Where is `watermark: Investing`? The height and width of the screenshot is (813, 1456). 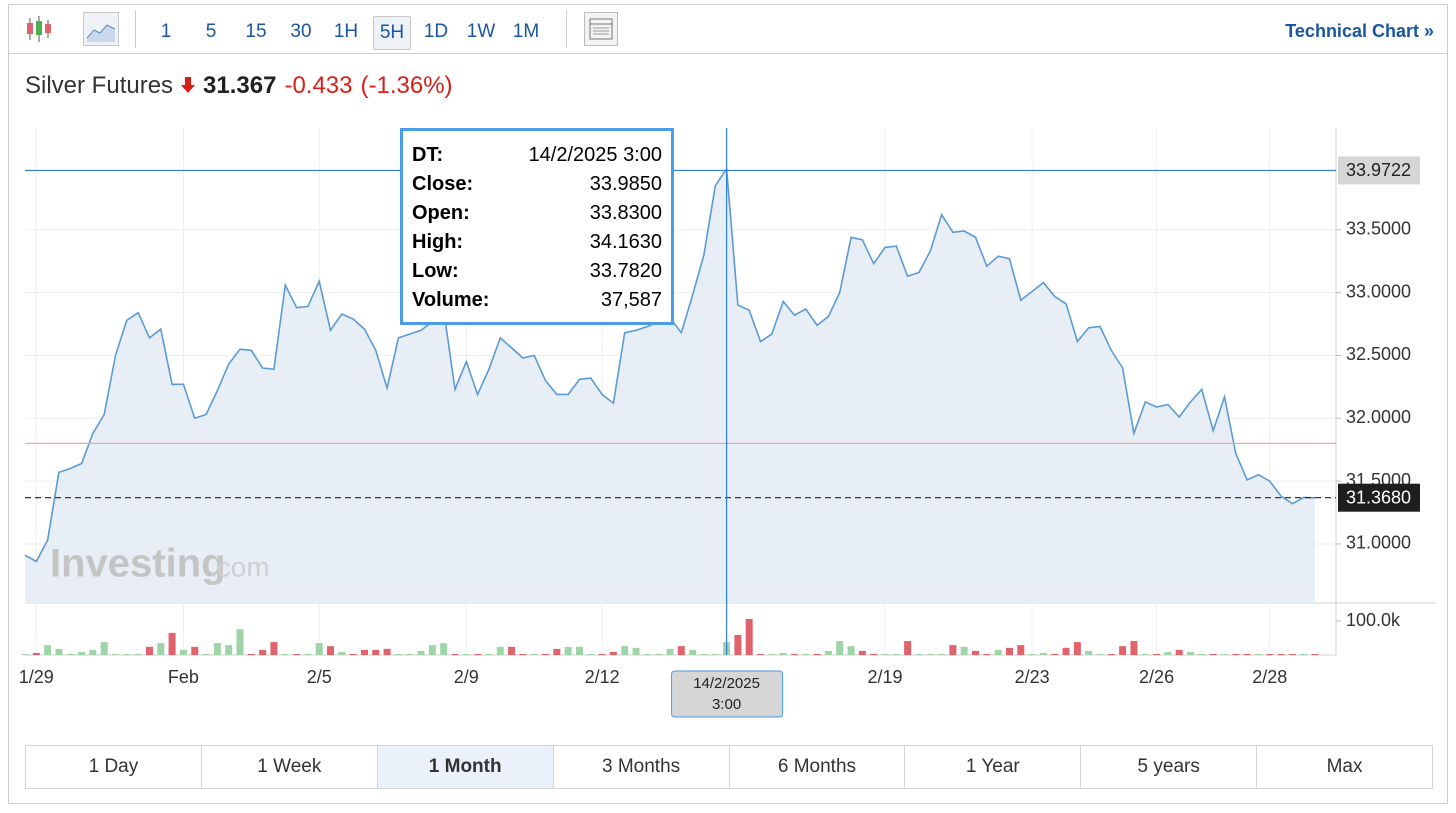
watermark: Investing is located at coordinates (138, 564).